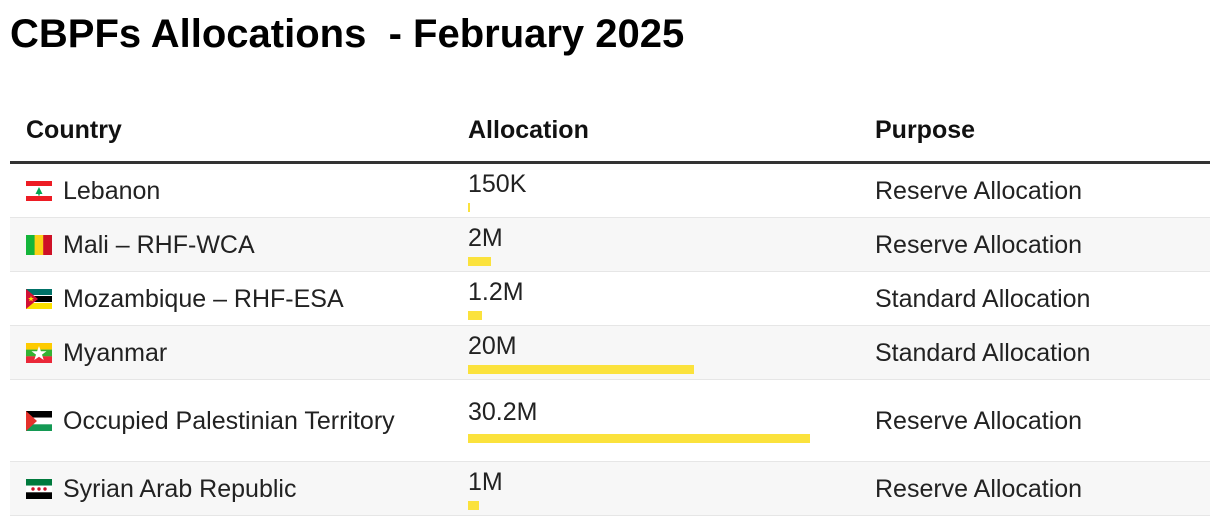 This screenshot has width=1220, height=528. Describe the element at coordinates (74, 130) in the screenshot. I see `header-country: Country` at that location.